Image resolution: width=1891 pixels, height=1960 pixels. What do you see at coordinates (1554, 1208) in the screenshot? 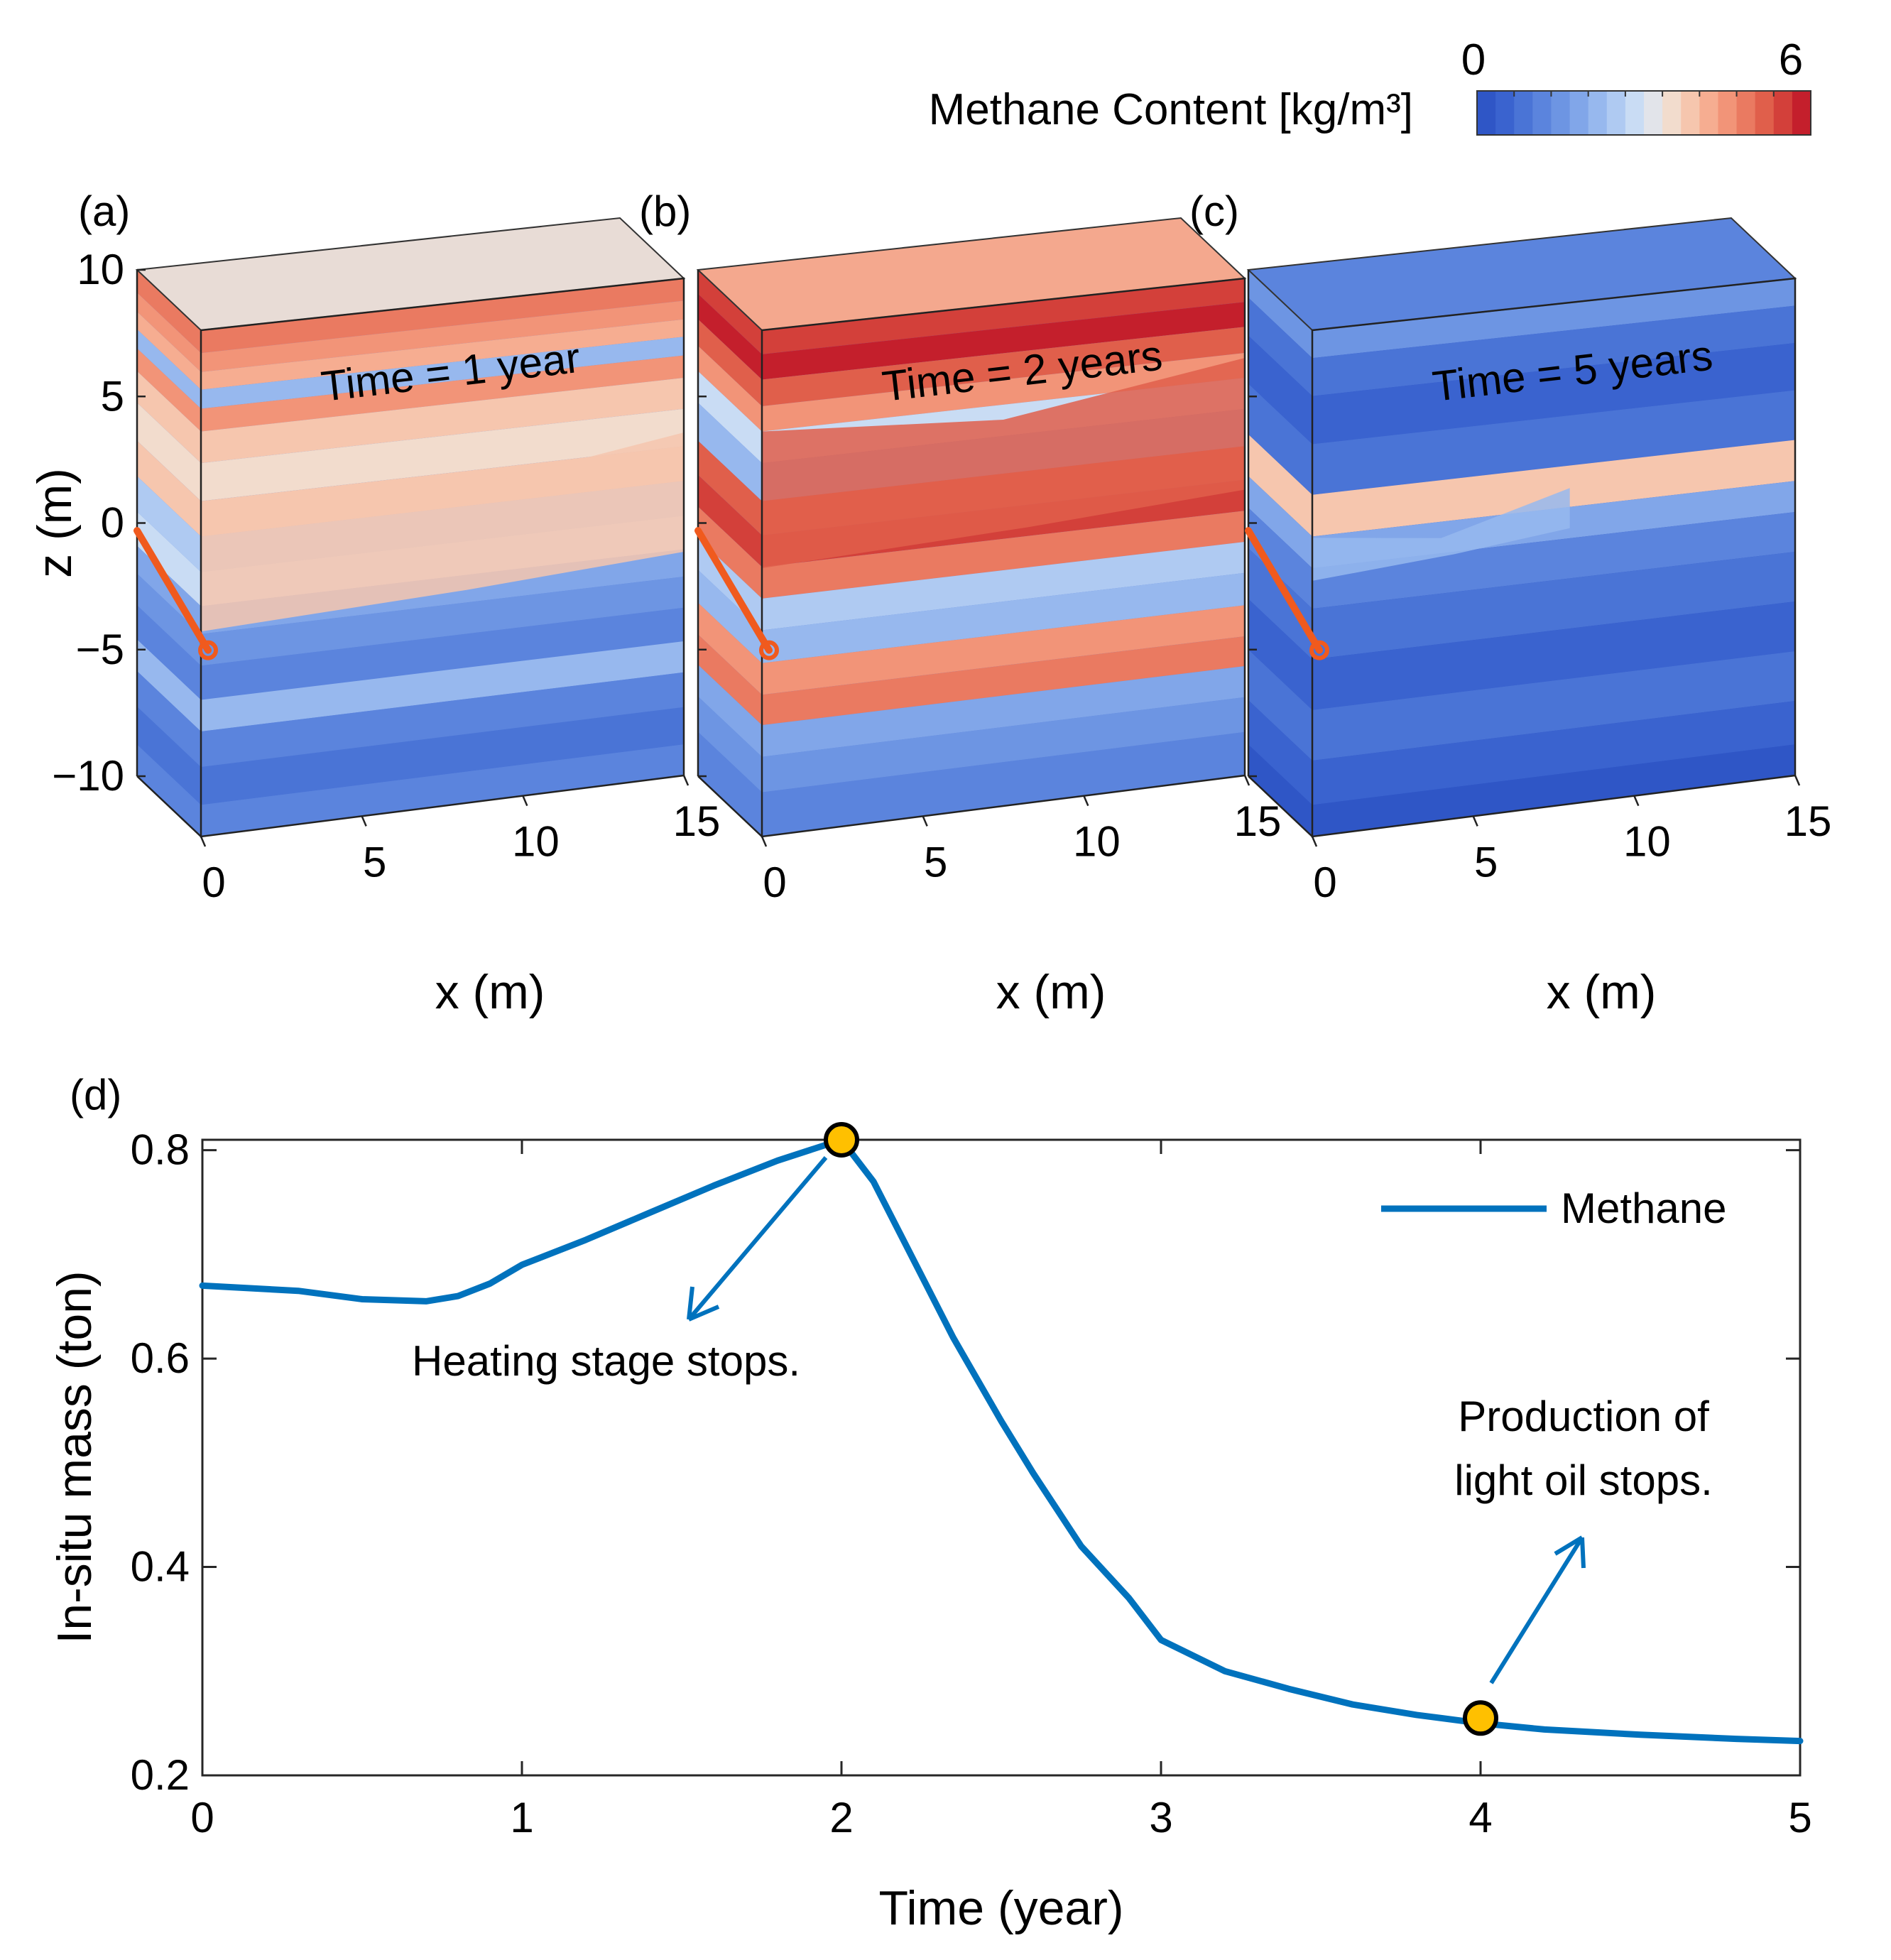
I see `legend: Methane` at bounding box center [1554, 1208].